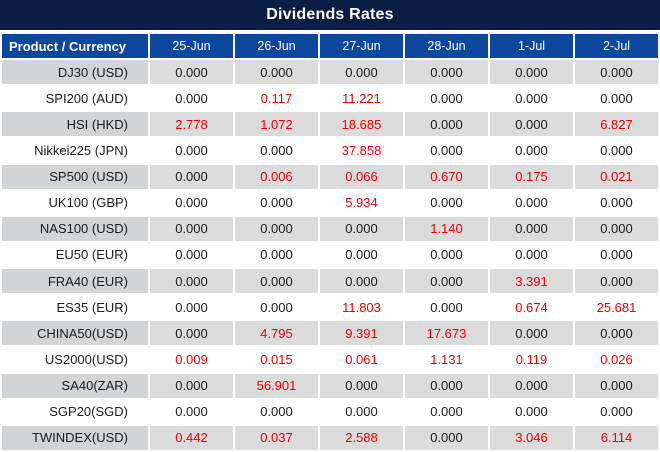 This screenshot has width=660, height=452. What do you see at coordinates (361, 124) in the screenshot?
I see `dividend-value-cell: 18.685` at bounding box center [361, 124].